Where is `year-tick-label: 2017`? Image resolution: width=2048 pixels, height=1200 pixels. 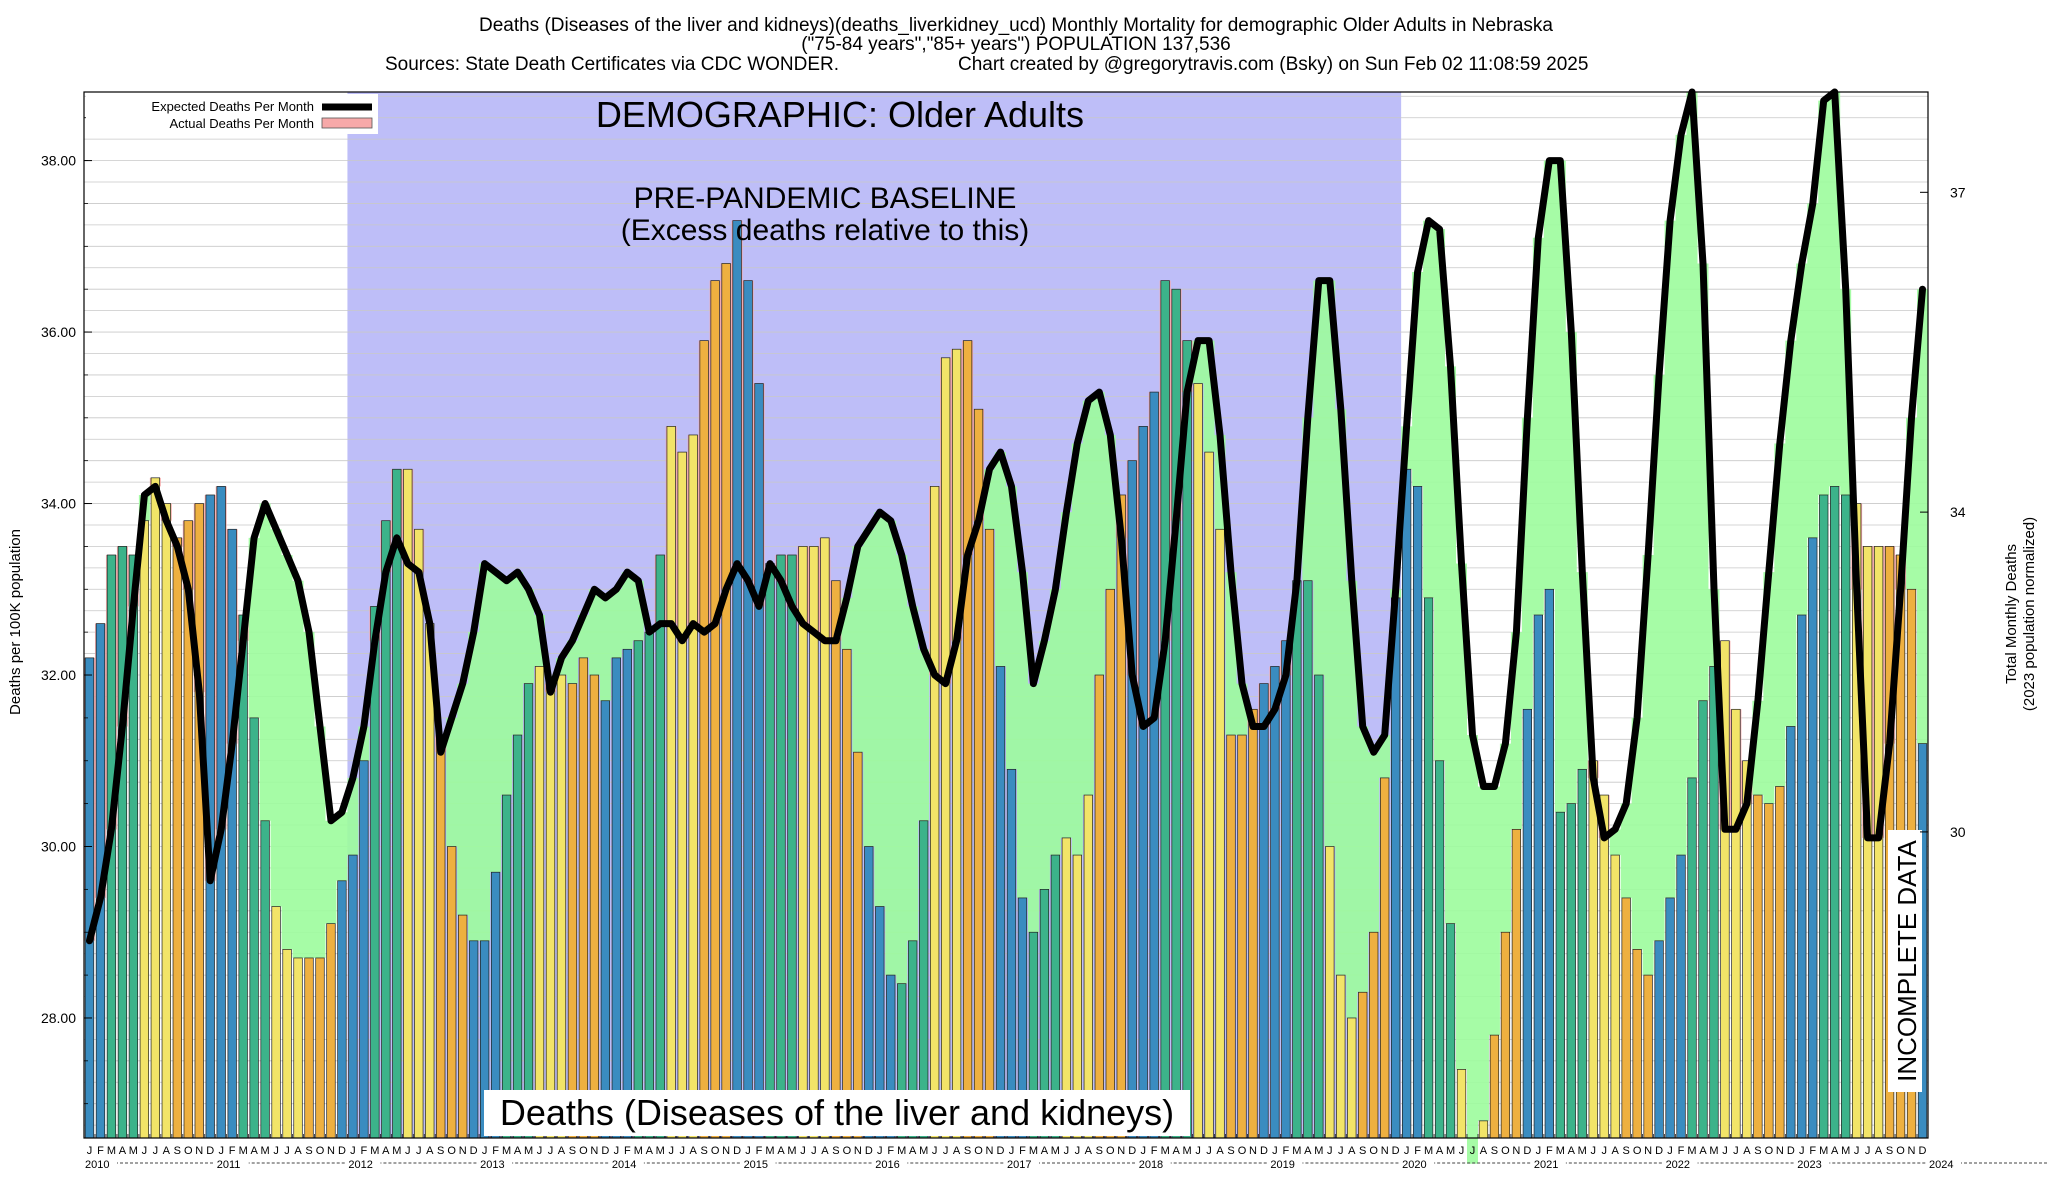 year-tick-label: 2017 is located at coordinates (1019, 1165).